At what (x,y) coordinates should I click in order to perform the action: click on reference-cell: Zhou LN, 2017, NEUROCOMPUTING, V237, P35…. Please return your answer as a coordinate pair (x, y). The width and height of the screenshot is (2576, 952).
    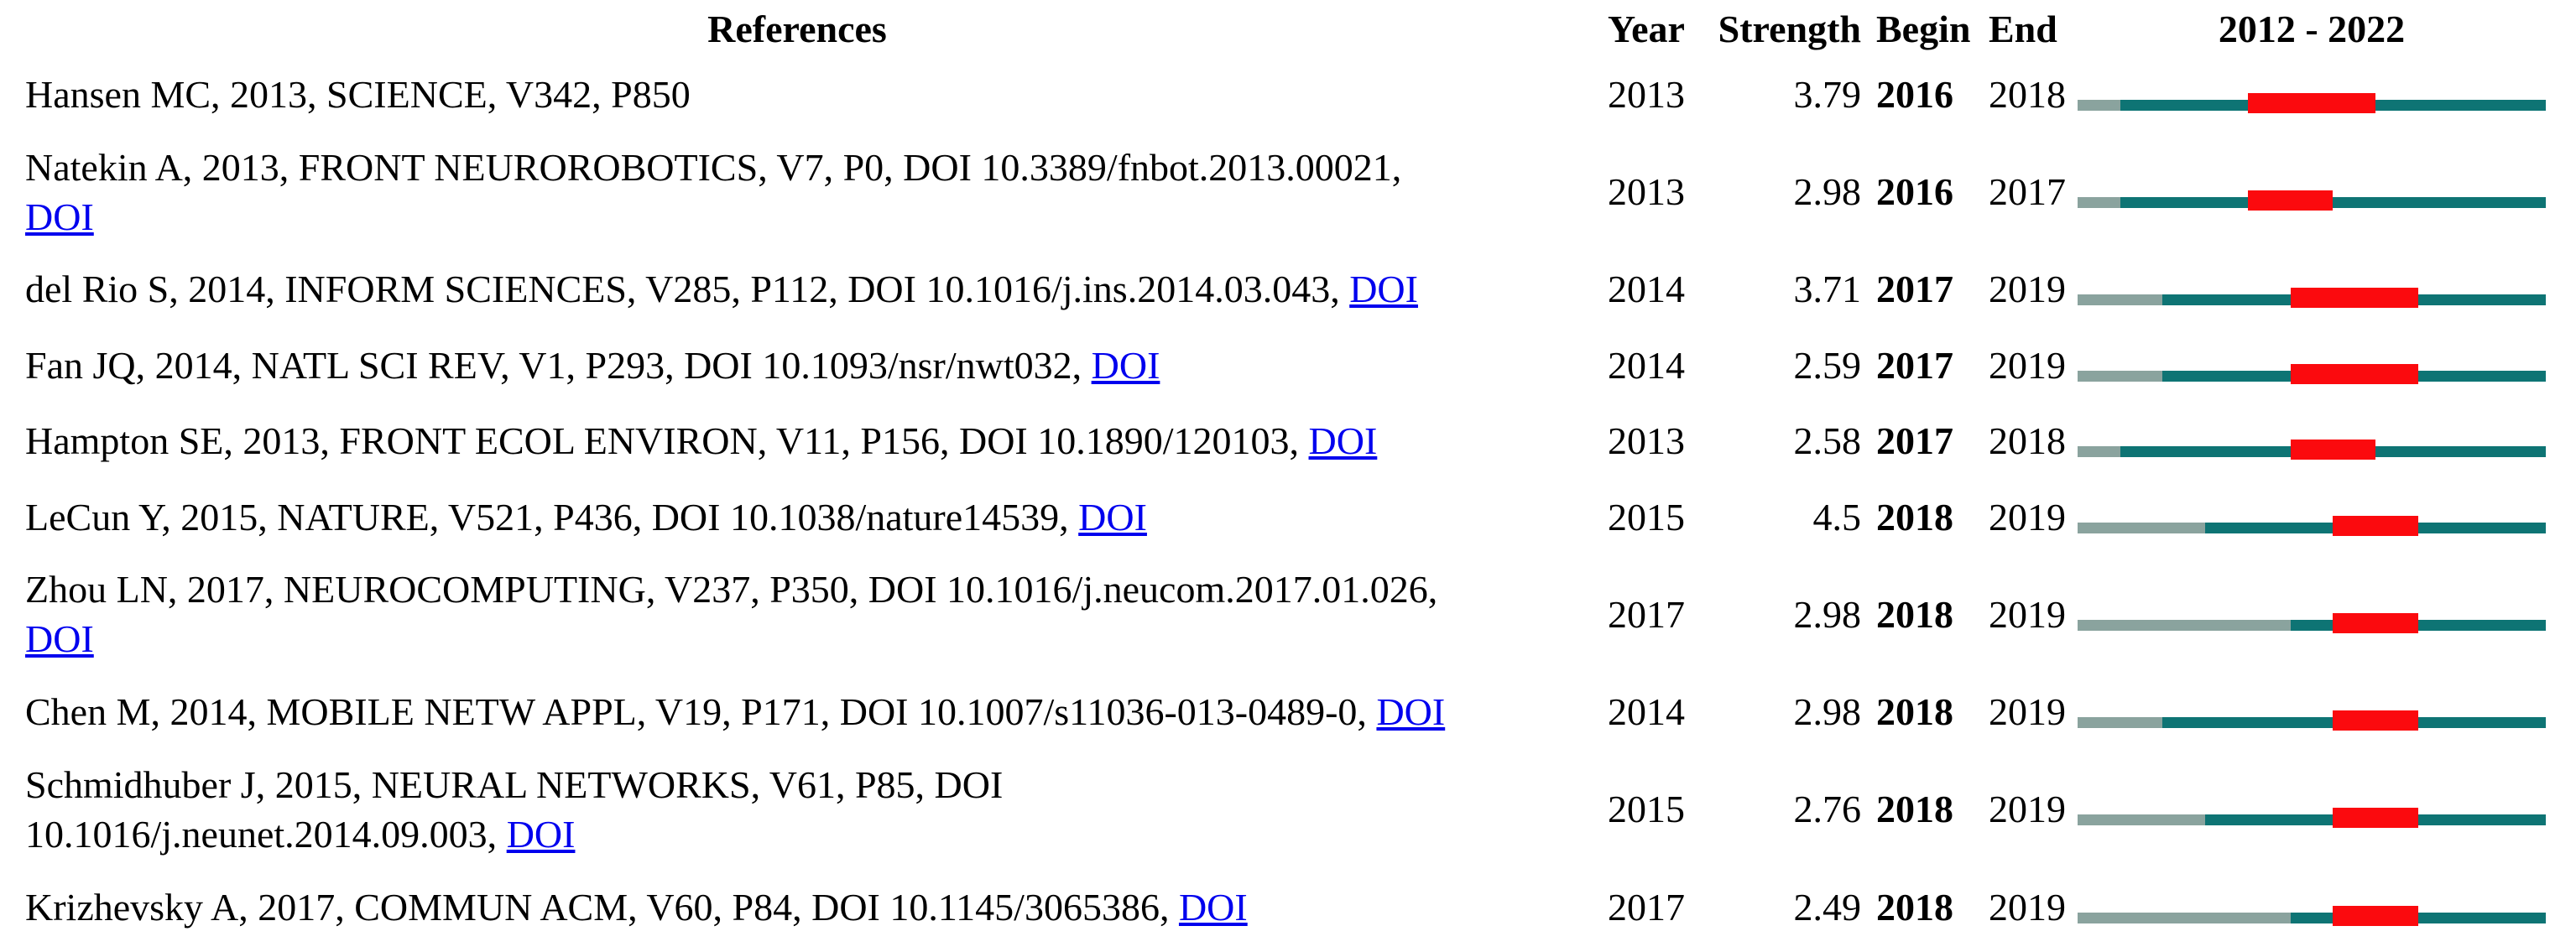
    Looking at the image, I should click on (797, 614).